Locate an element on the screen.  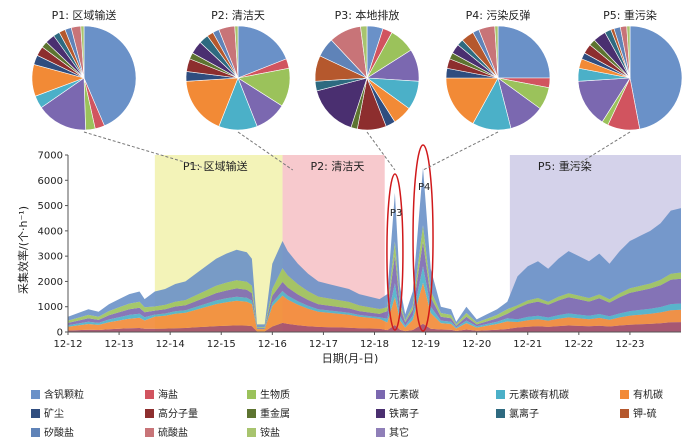
legend-label: 铁离子 is located at coordinates (404, 414).